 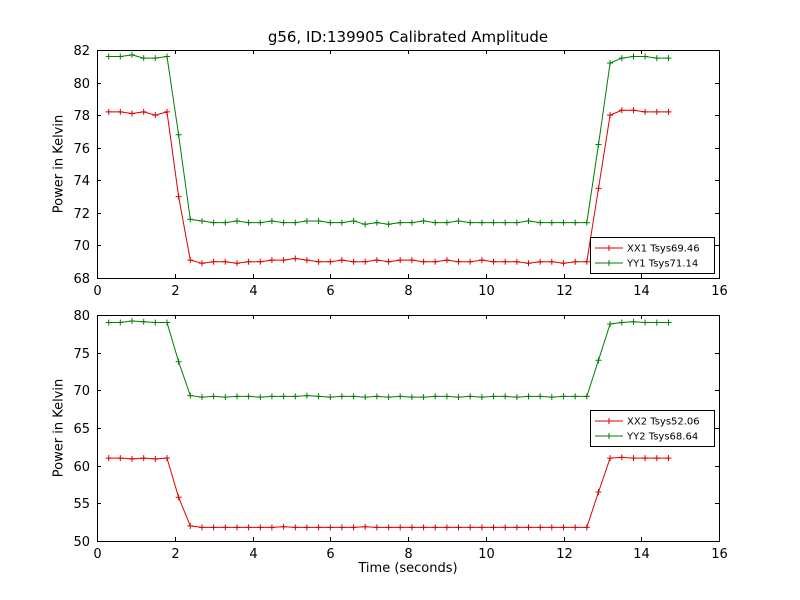 I want to click on y-tick-label: 65, so click(x=81, y=429).